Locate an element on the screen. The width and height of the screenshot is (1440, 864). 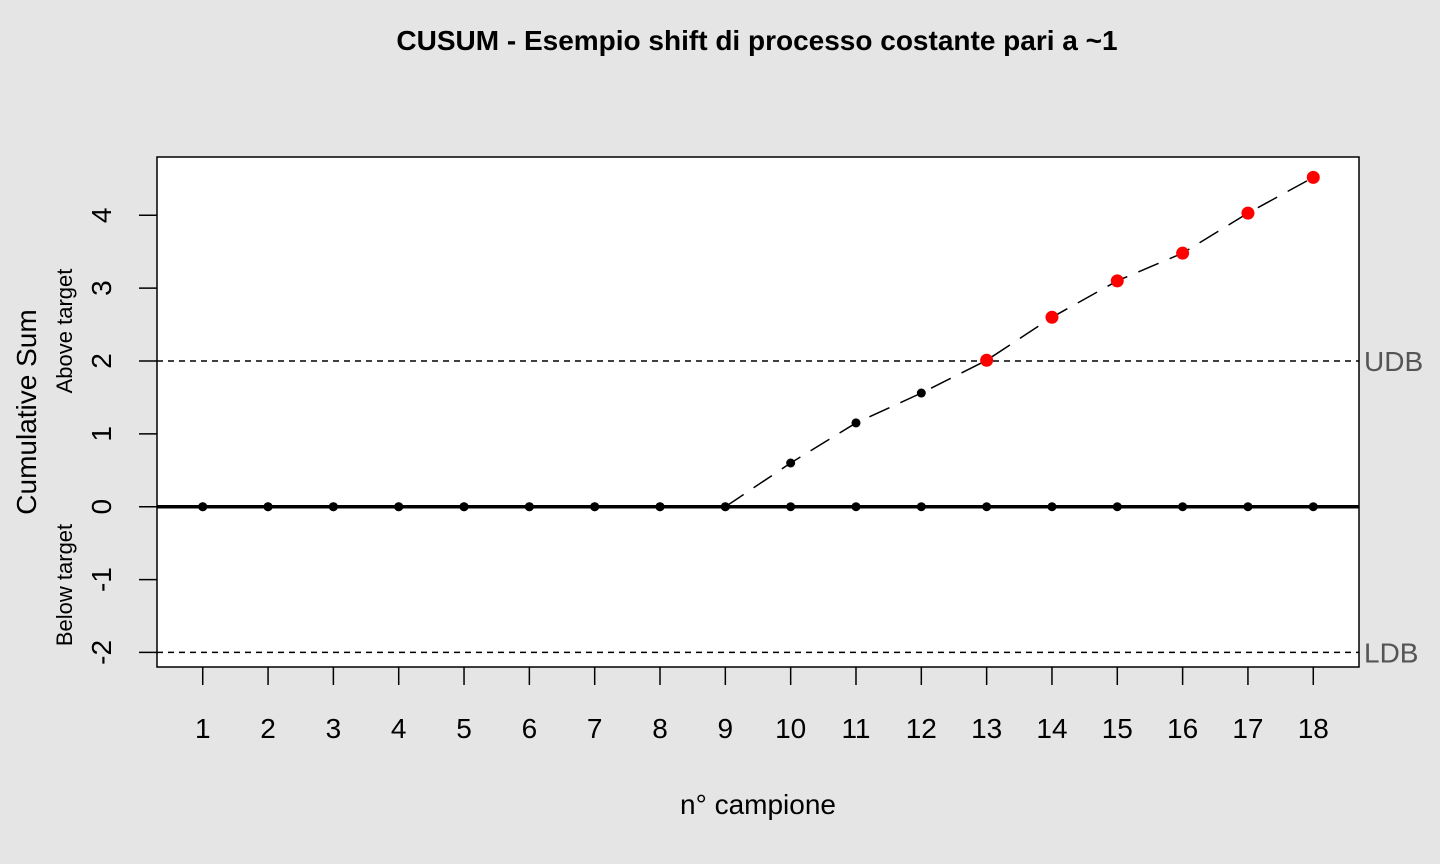
x-tick-label: 13 is located at coordinates (986, 728).